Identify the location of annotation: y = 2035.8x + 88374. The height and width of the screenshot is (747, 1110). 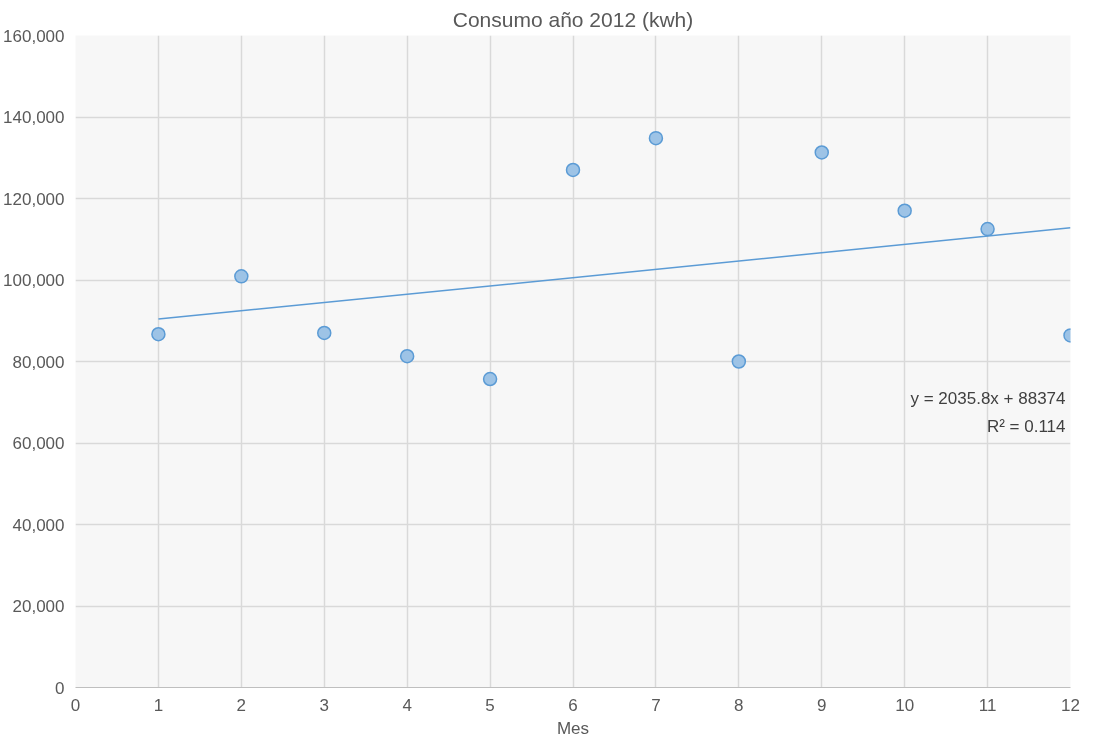
(988, 398).